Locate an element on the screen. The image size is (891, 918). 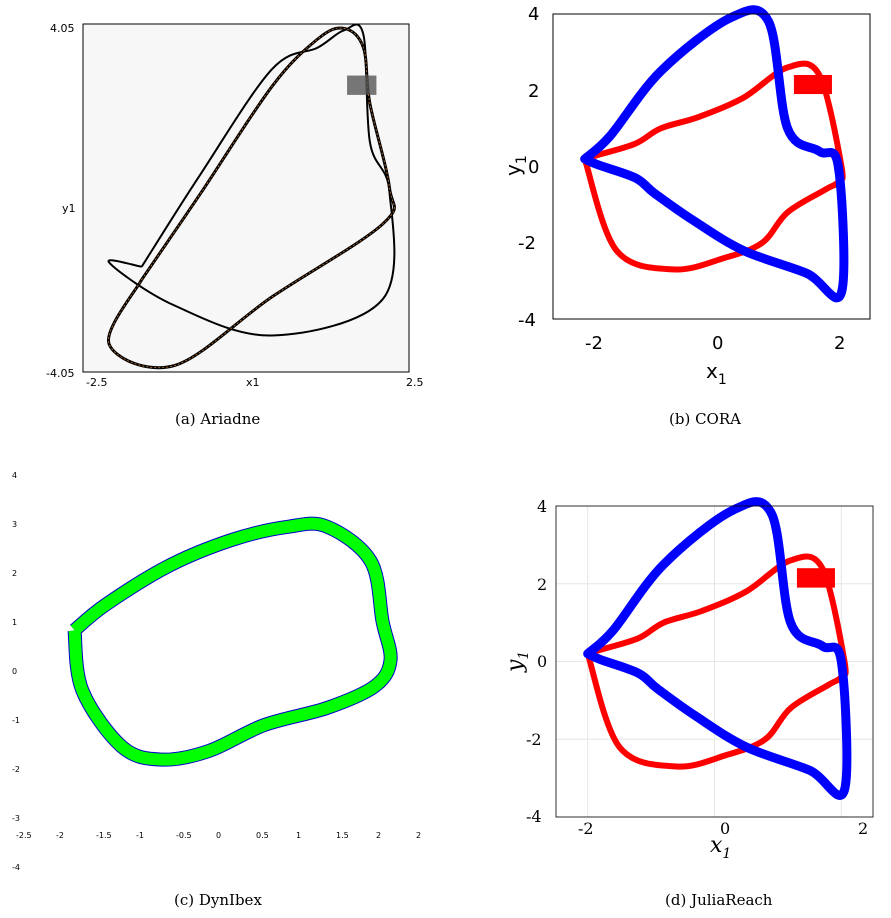
dynibex-ytick: 0 is located at coordinates (14, 671).